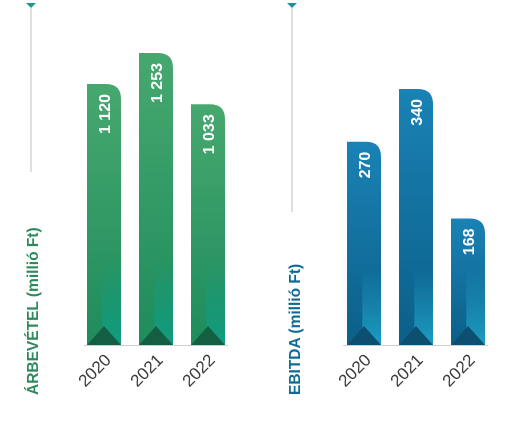  Describe the element at coordinates (469, 241) in the screenshot. I see `ebitda-value-label-2022: 168` at that location.